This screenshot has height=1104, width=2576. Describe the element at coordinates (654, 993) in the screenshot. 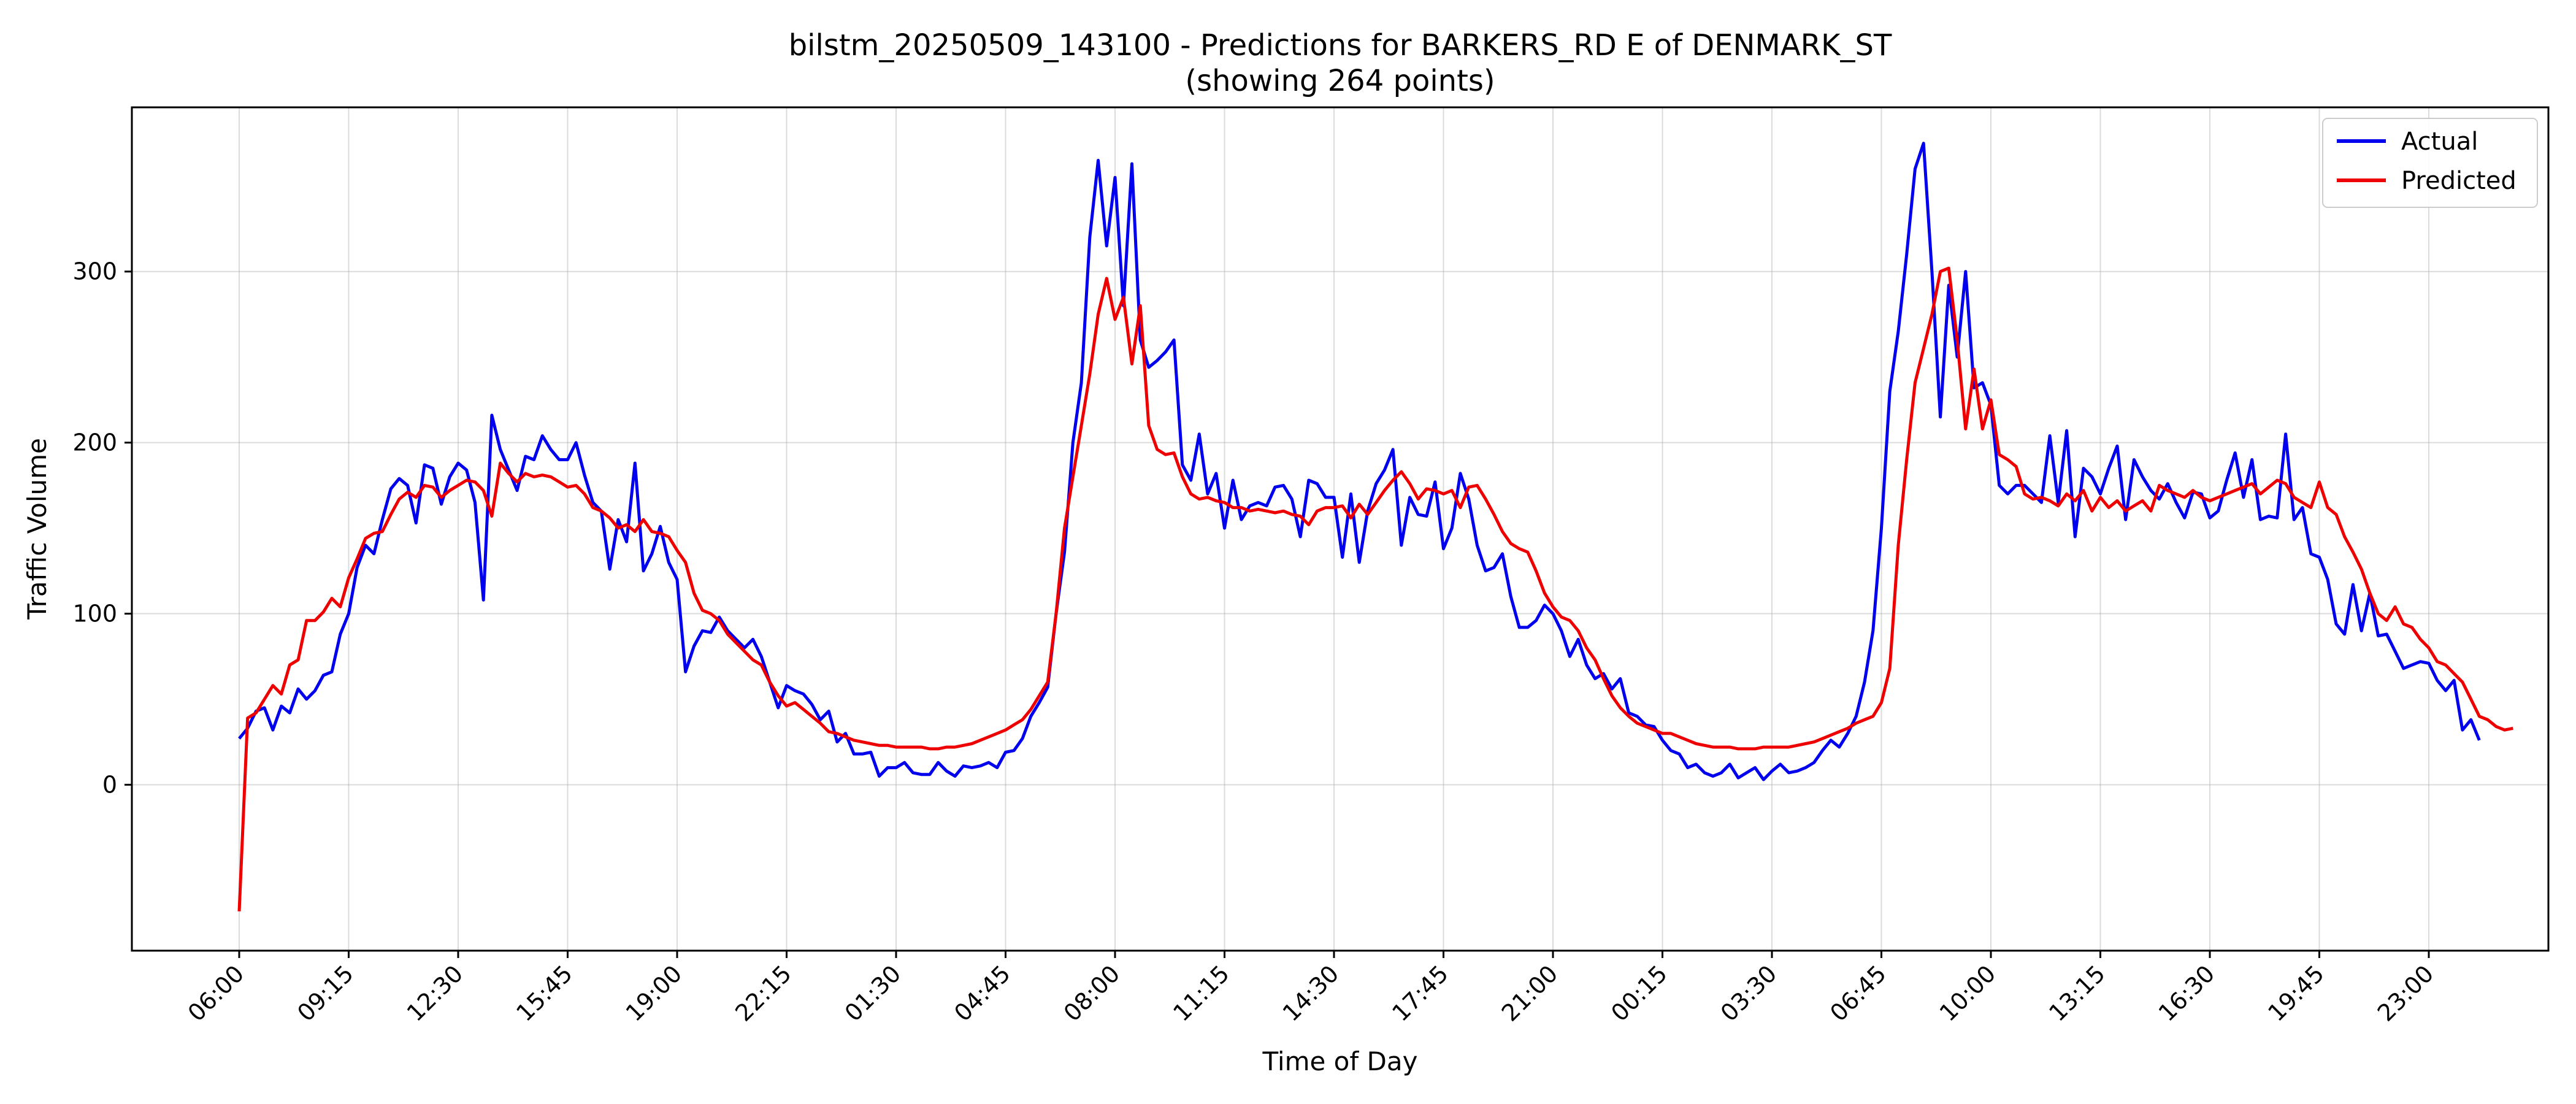

I see `x-tick-label: 19:00` at that location.